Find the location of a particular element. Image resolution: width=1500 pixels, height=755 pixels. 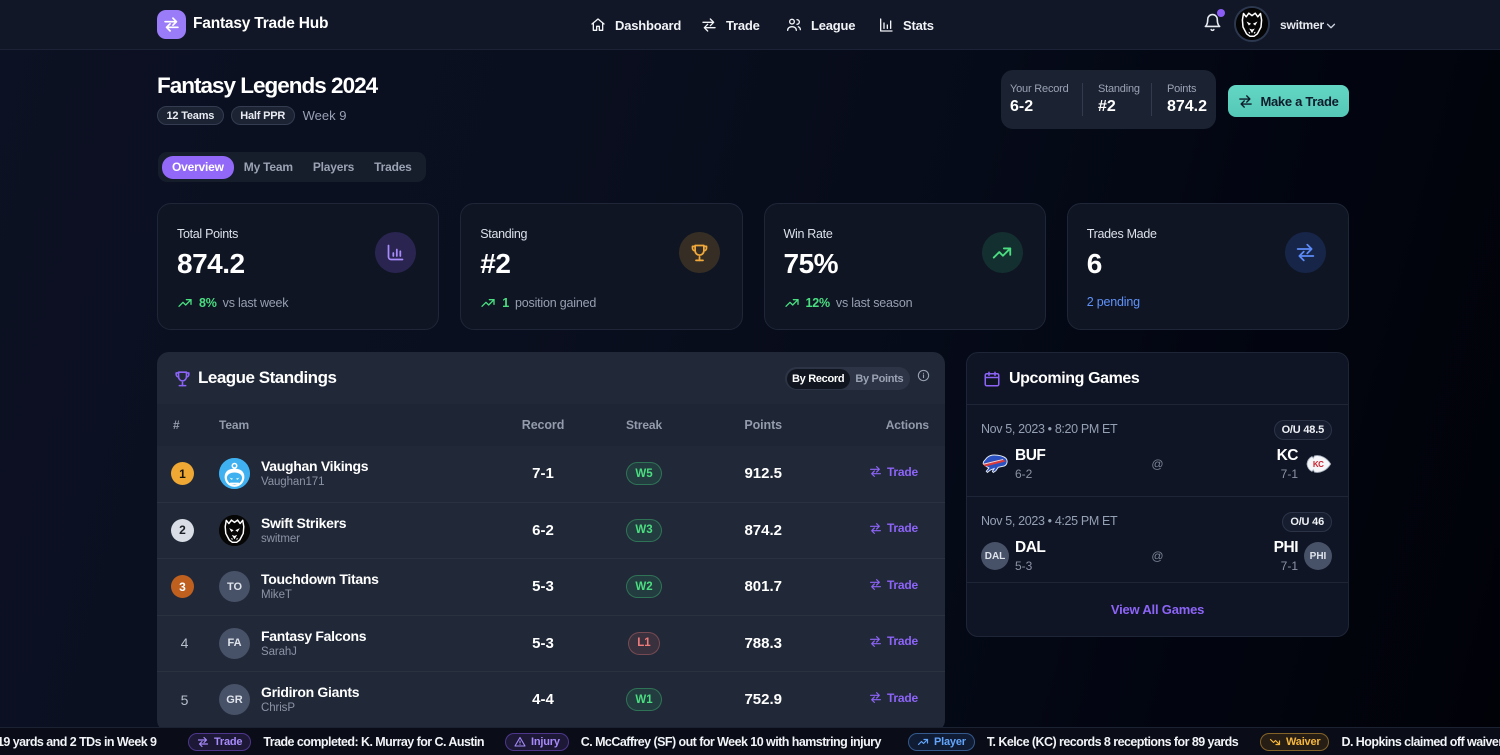

svg-text: KC is located at coordinates (1318, 464).